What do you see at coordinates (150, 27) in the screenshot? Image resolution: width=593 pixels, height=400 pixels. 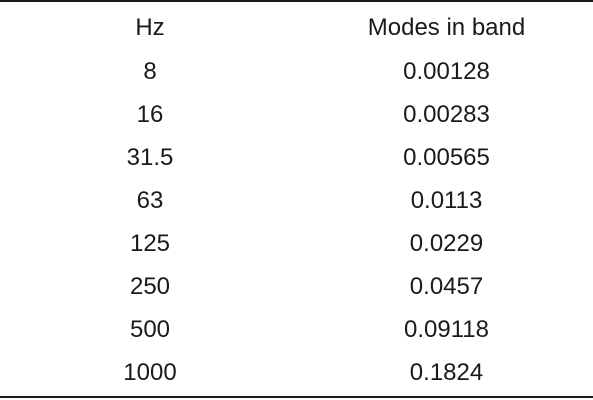 I see `header-hz: Hz` at bounding box center [150, 27].